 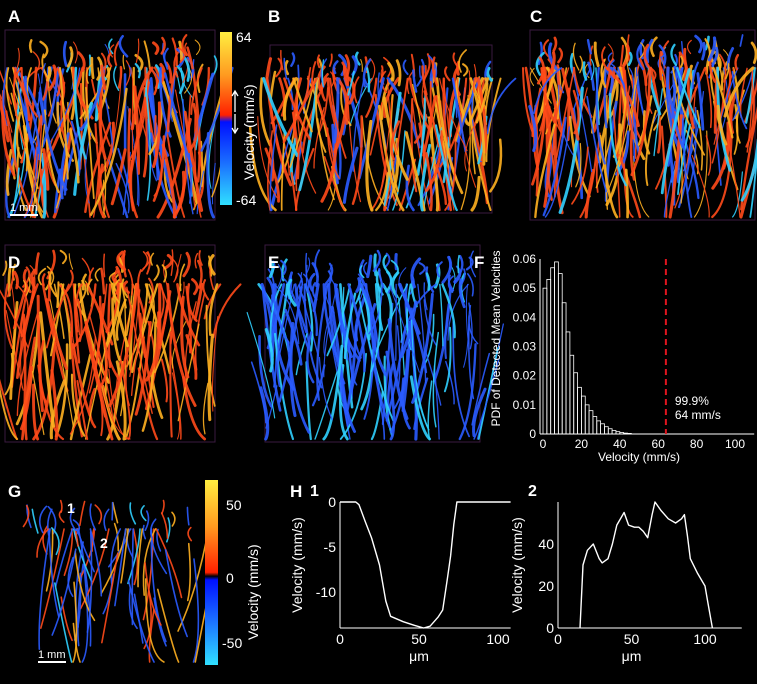 What do you see at coordinates (536, 16) in the screenshot?
I see `panel-label-c: C` at bounding box center [536, 16].